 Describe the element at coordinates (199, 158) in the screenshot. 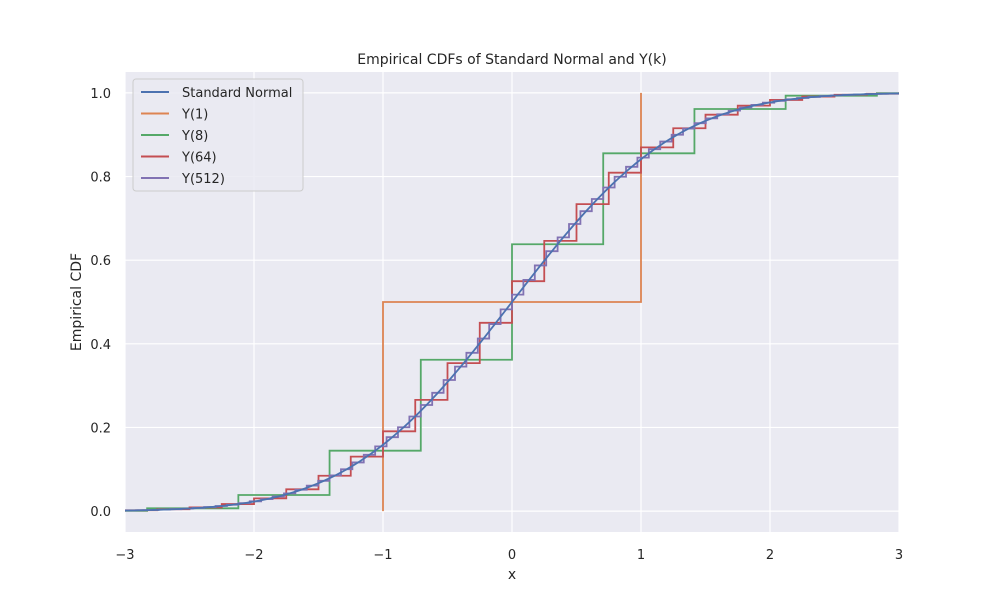

I see `legend-label: Y(64)` at that location.